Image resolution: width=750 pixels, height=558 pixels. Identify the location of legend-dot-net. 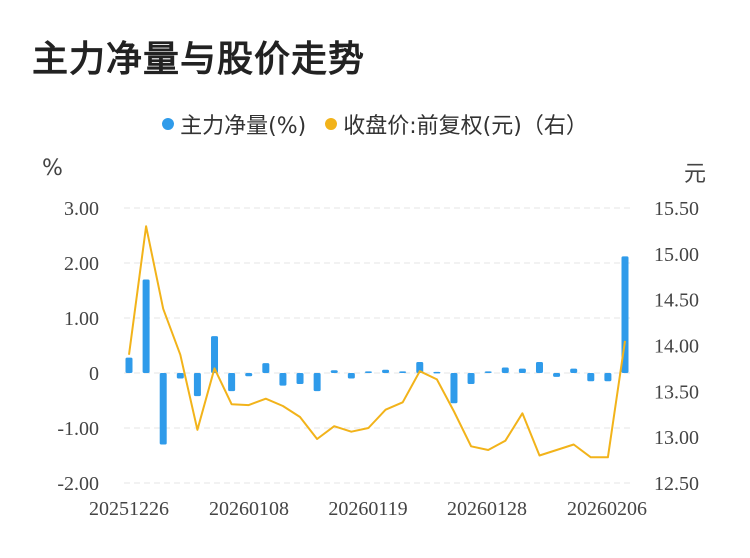
(168, 124).